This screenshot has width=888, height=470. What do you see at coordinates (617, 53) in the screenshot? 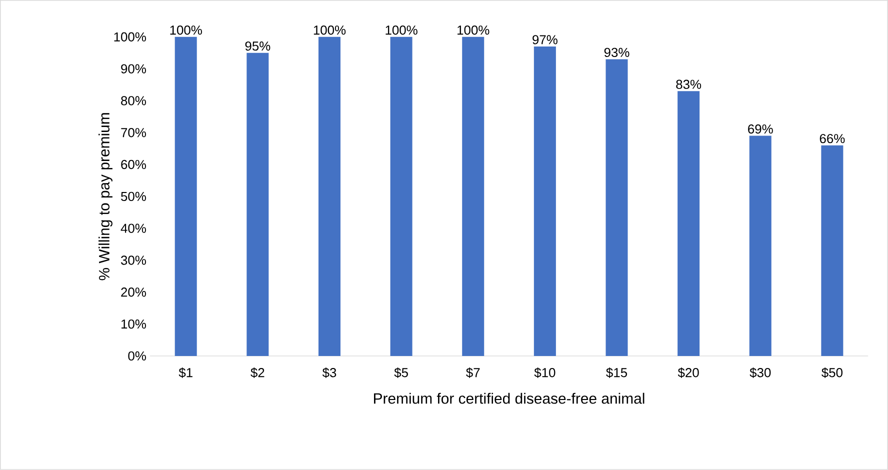
I see `data-label: 93%` at bounding box center [617, 53].